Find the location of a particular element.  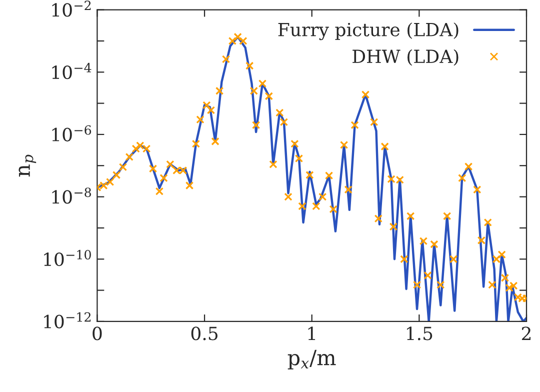

x-axis-title: p$_{x}$/m is located at coordinates (312, 360).